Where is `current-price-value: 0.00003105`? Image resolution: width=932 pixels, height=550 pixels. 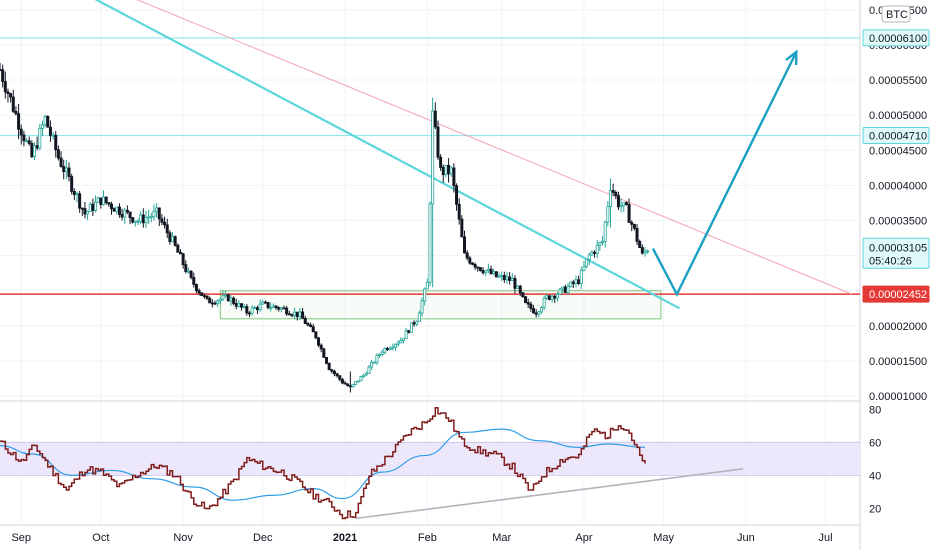
current-price-value: 0.00003105 is located at coordinates (898, 248).